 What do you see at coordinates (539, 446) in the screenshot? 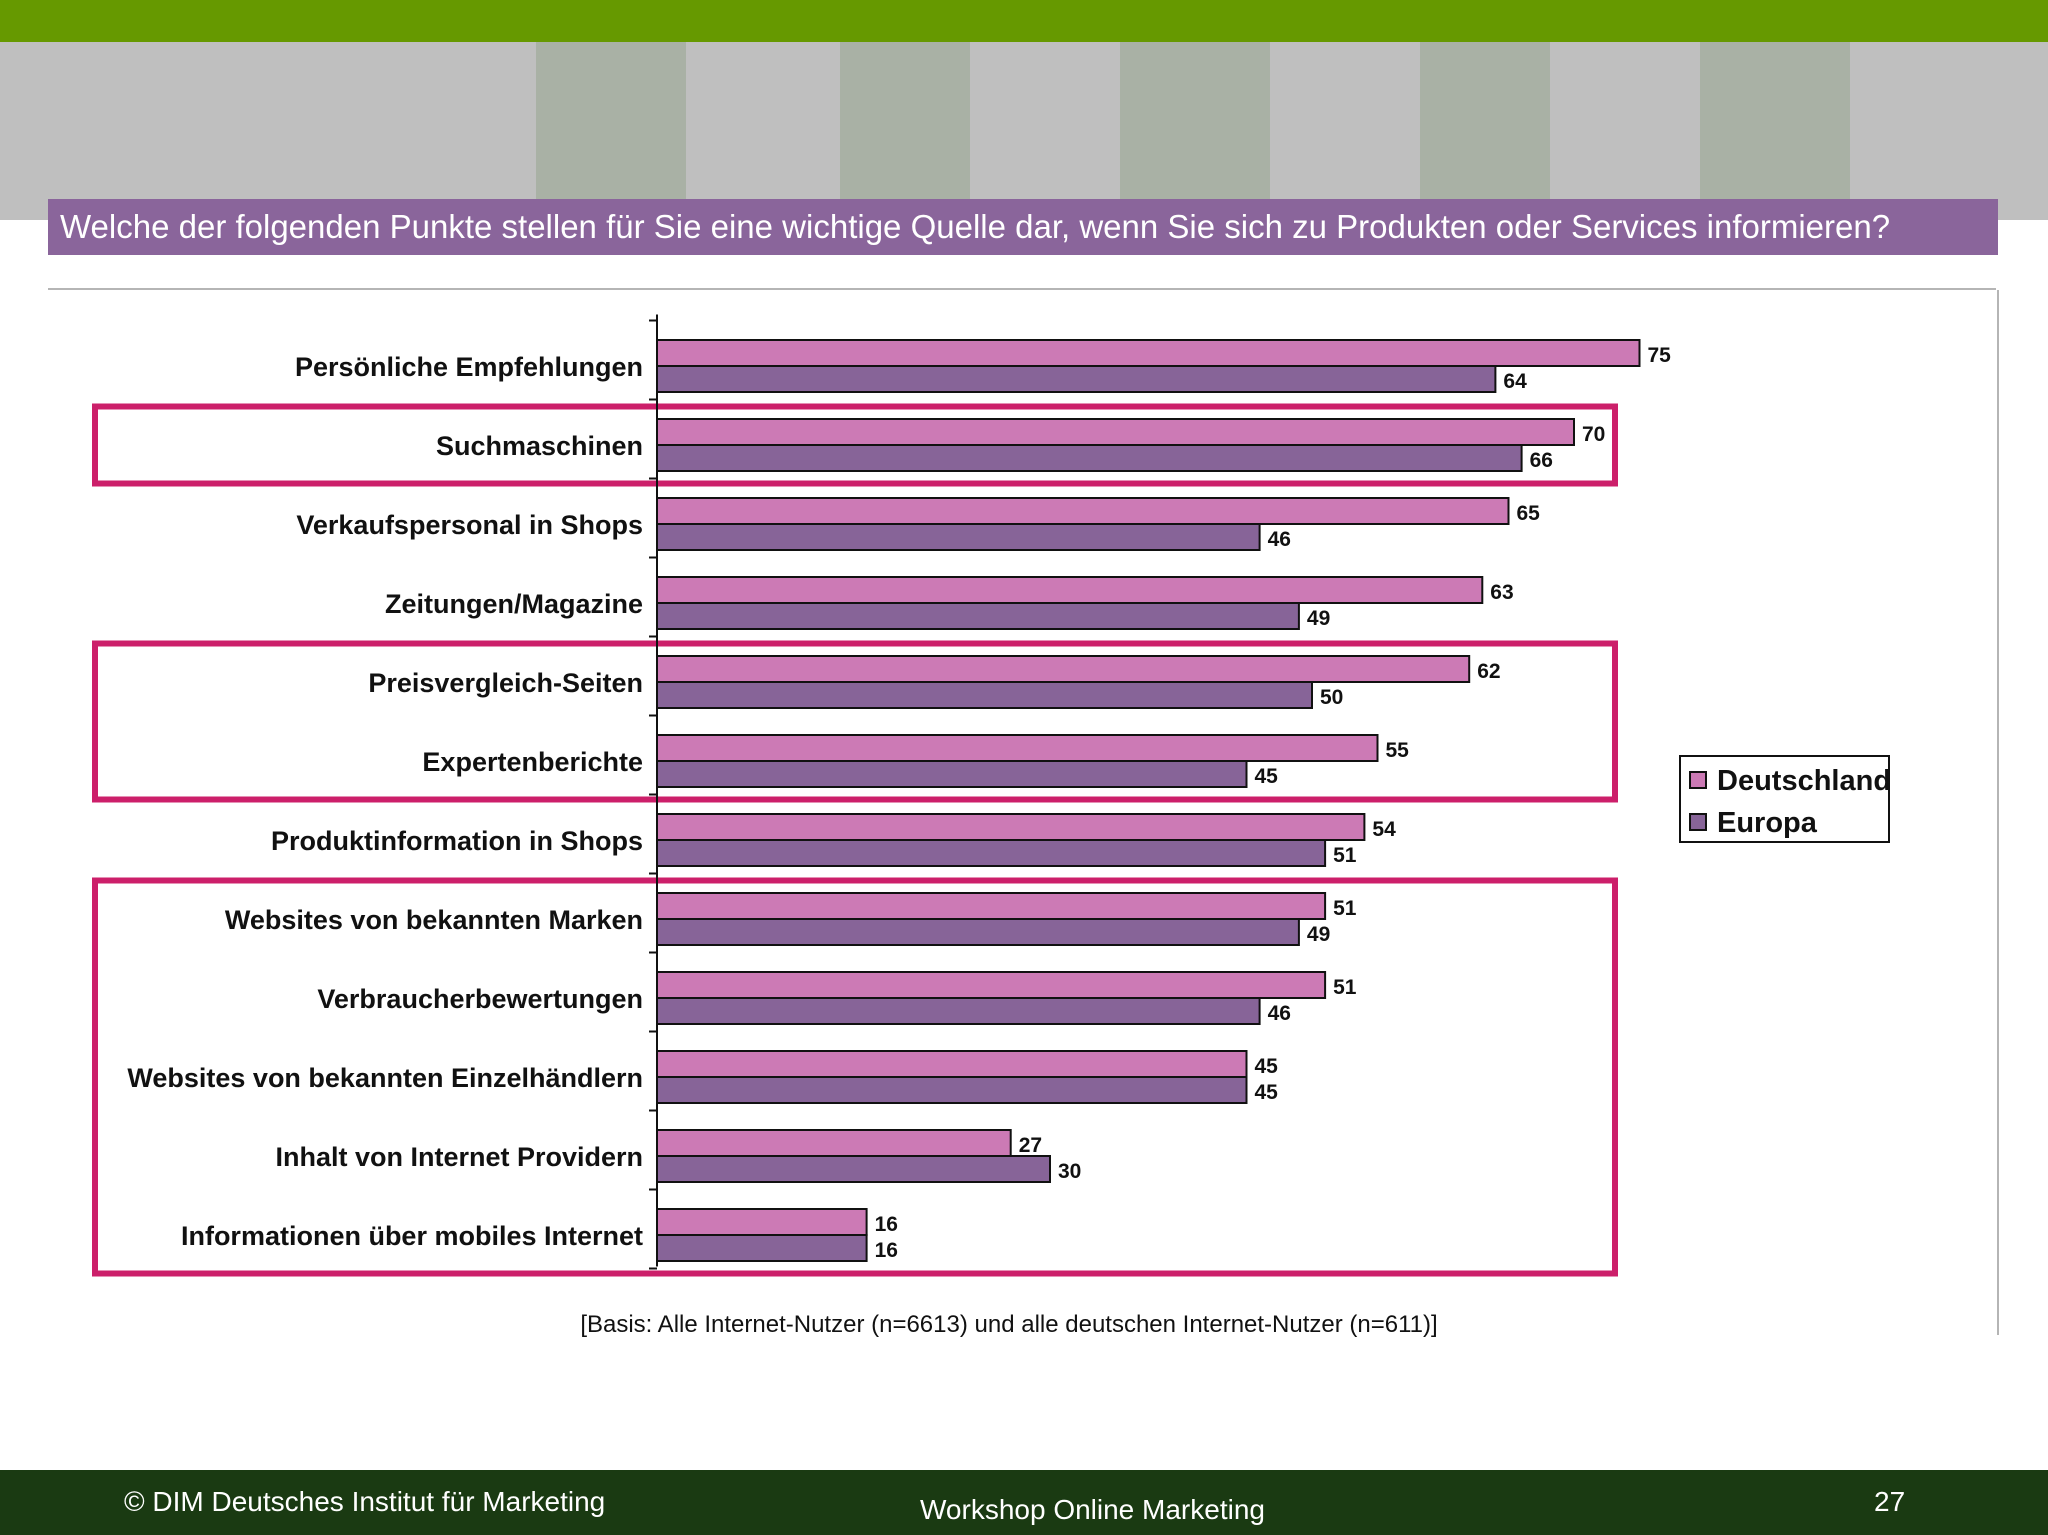
I see `category-label-suchmaschinen: Suchmaschinen` at bounding box center [539, 446].